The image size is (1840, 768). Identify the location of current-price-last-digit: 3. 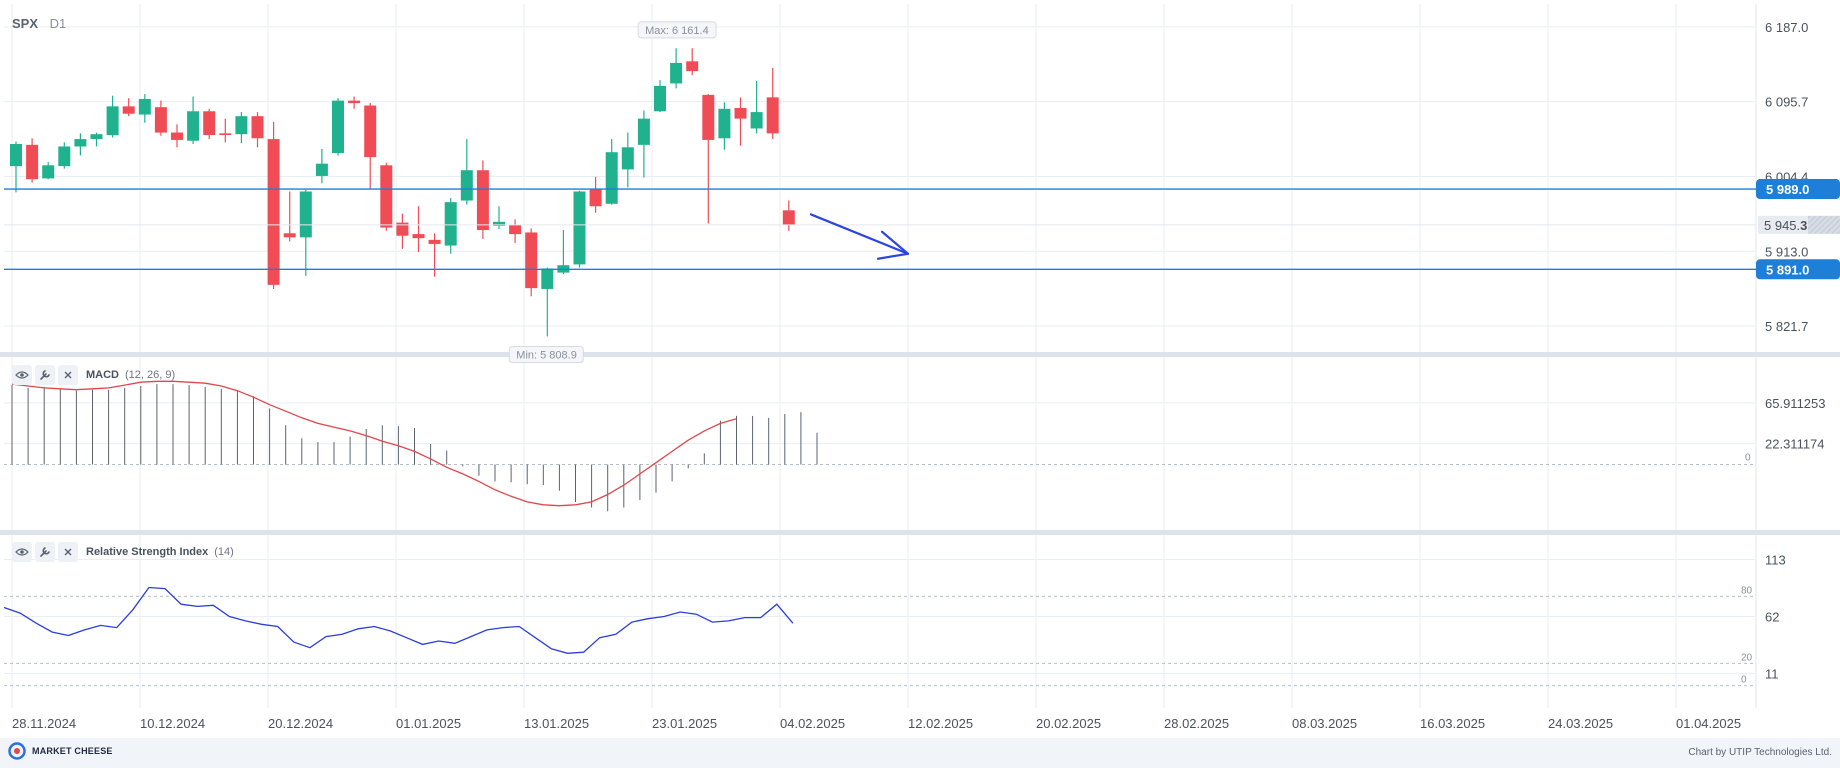
(1803, 225).